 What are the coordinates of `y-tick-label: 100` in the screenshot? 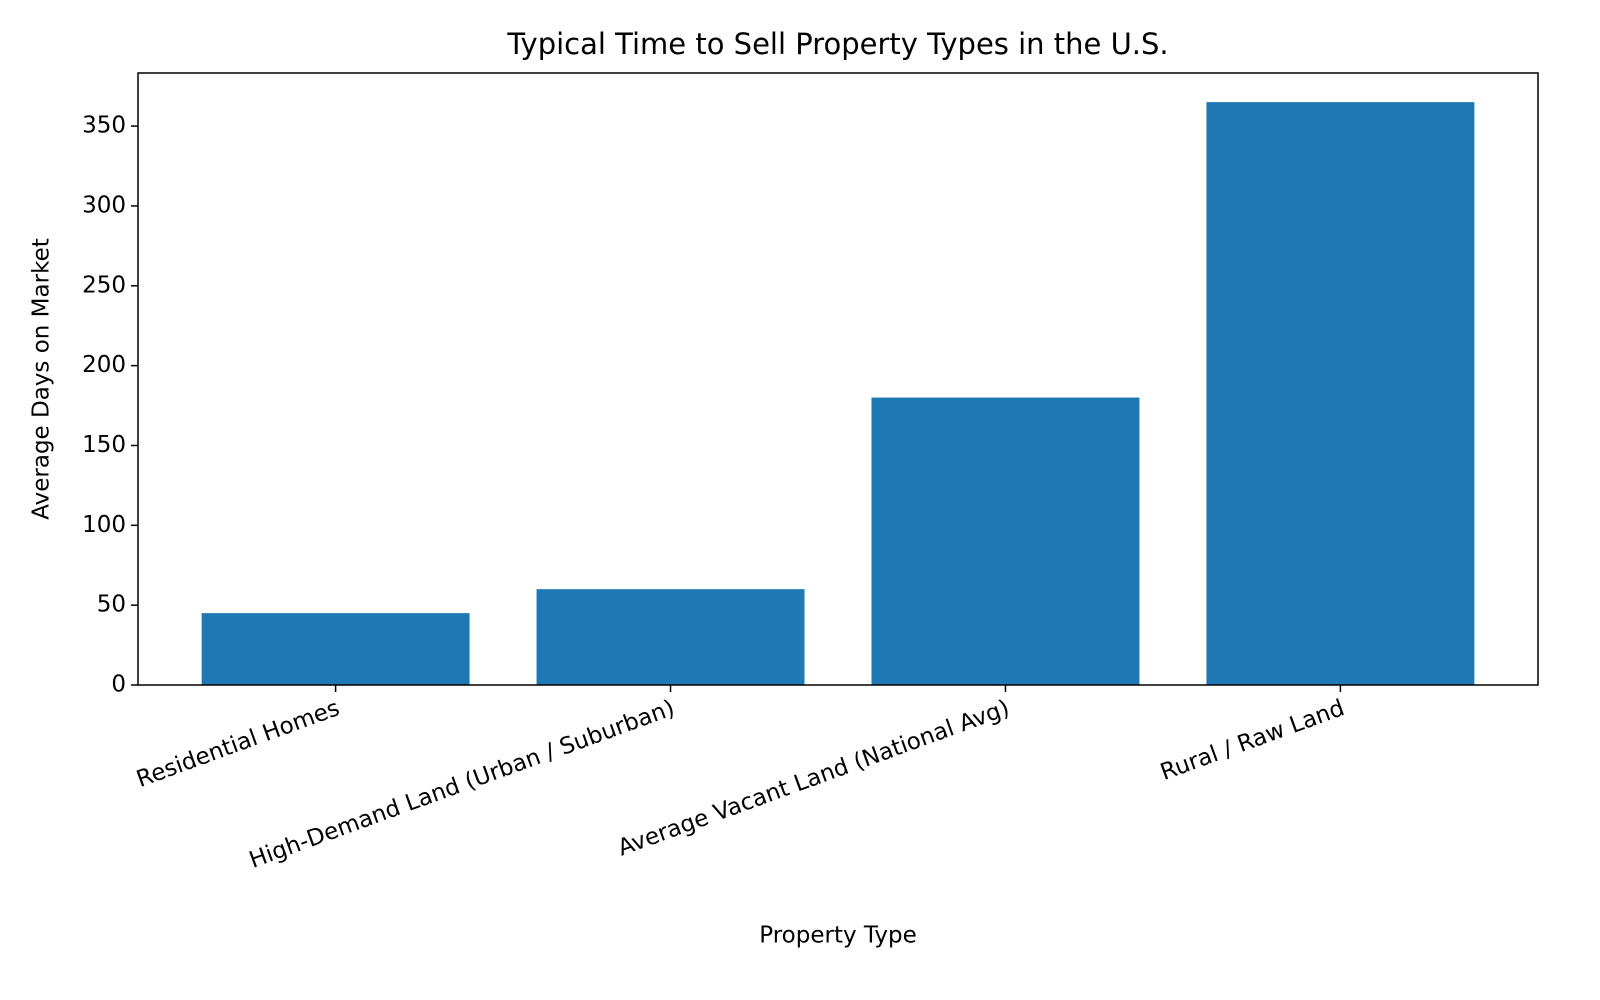 It's located at (104, 525).